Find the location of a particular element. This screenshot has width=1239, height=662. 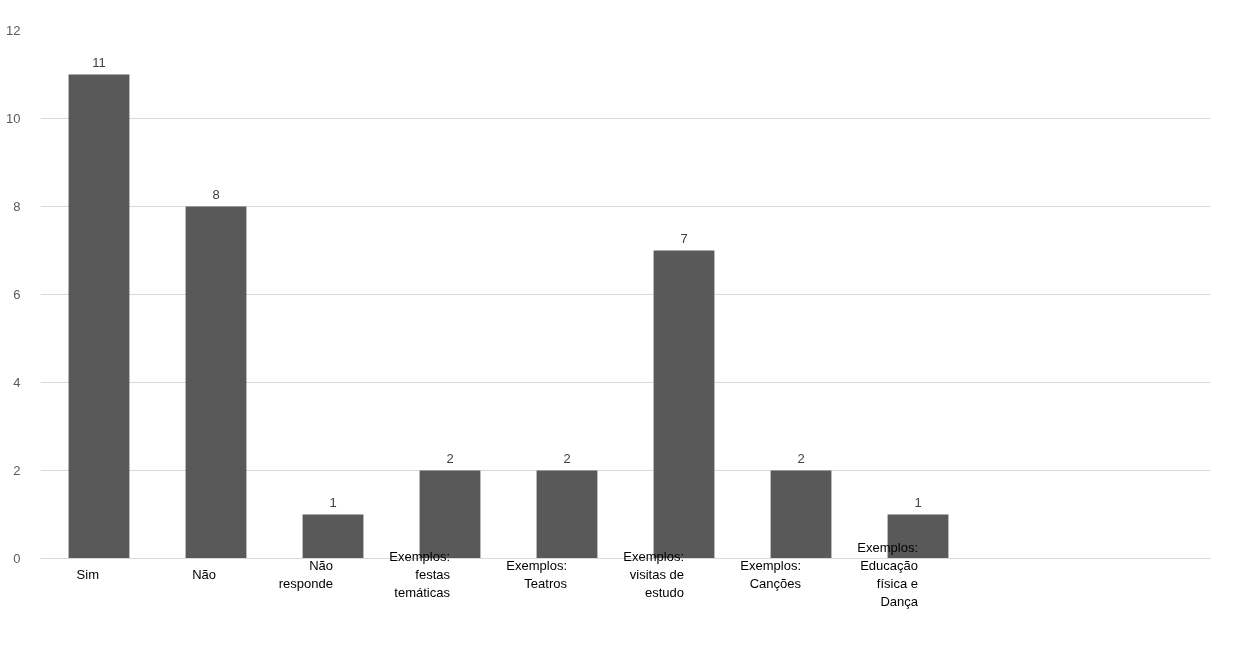

y-tick-label: 10 is located at coordinates (13, 118).